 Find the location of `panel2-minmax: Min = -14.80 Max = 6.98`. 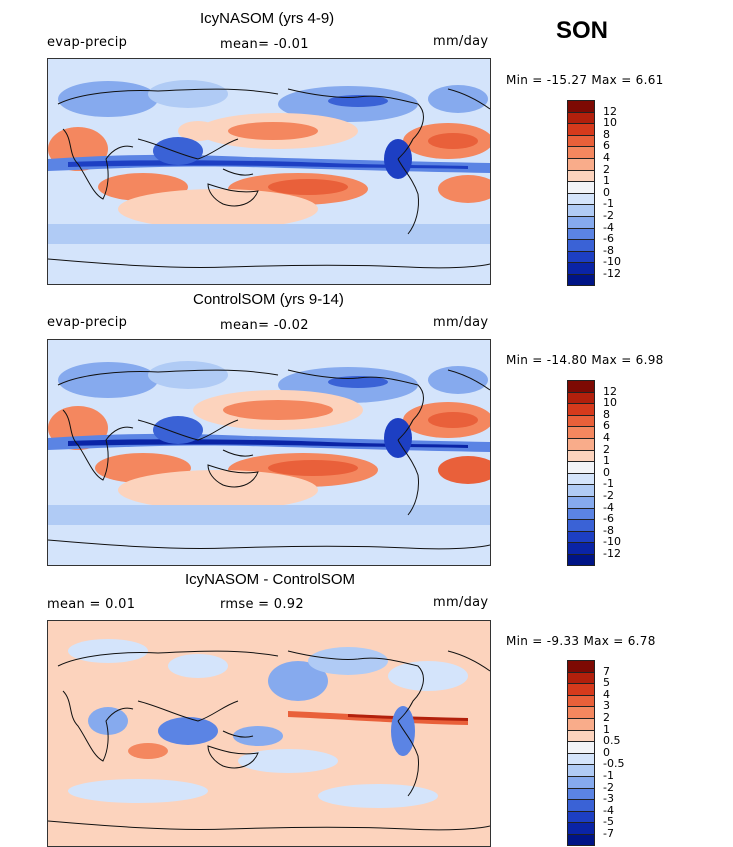

panel2-minmax: Min = -14.80 Max = 6.98 is located at coordinates (585, 360).